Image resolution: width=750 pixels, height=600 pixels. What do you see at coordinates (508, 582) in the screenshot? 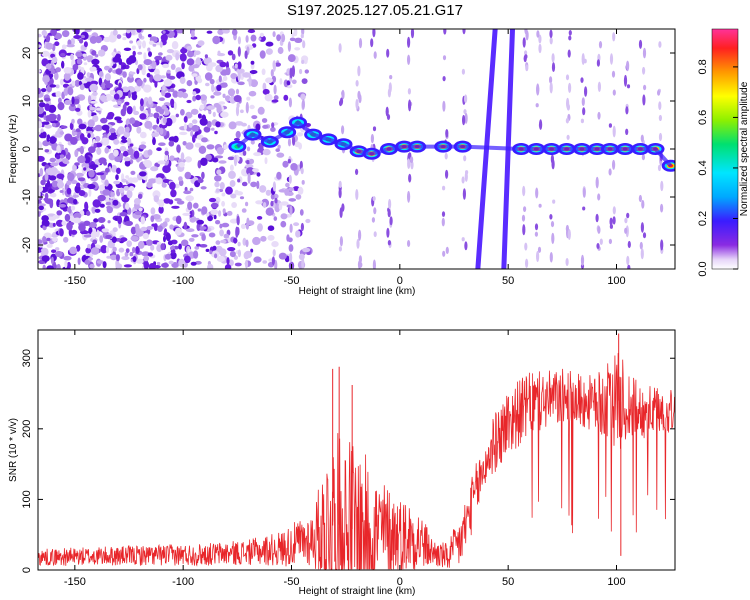
I see `x-tick-label: 50` at bounding box center [508, 582].